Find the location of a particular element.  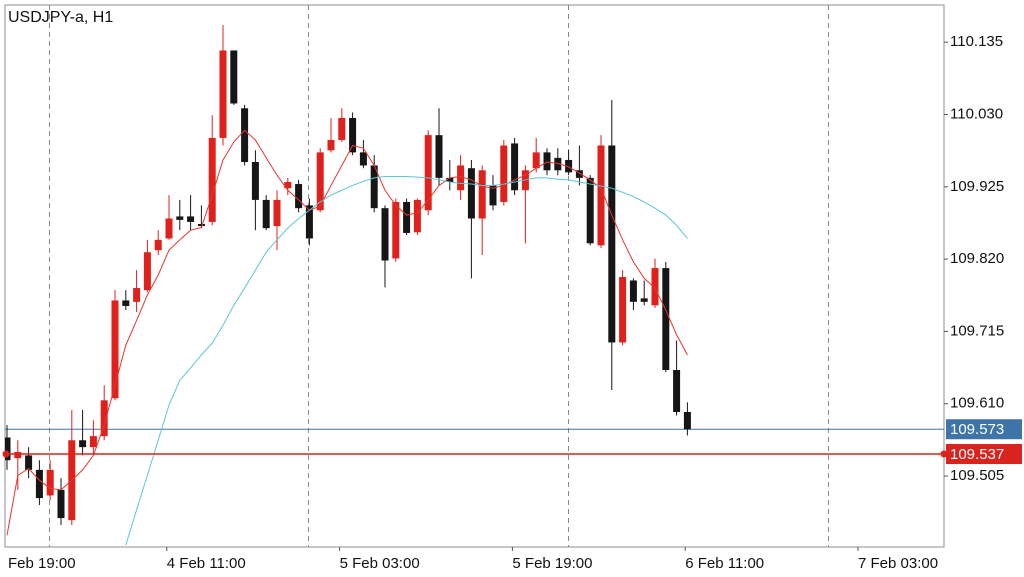

bid-line-label-box is located at coordinates (984, 454).